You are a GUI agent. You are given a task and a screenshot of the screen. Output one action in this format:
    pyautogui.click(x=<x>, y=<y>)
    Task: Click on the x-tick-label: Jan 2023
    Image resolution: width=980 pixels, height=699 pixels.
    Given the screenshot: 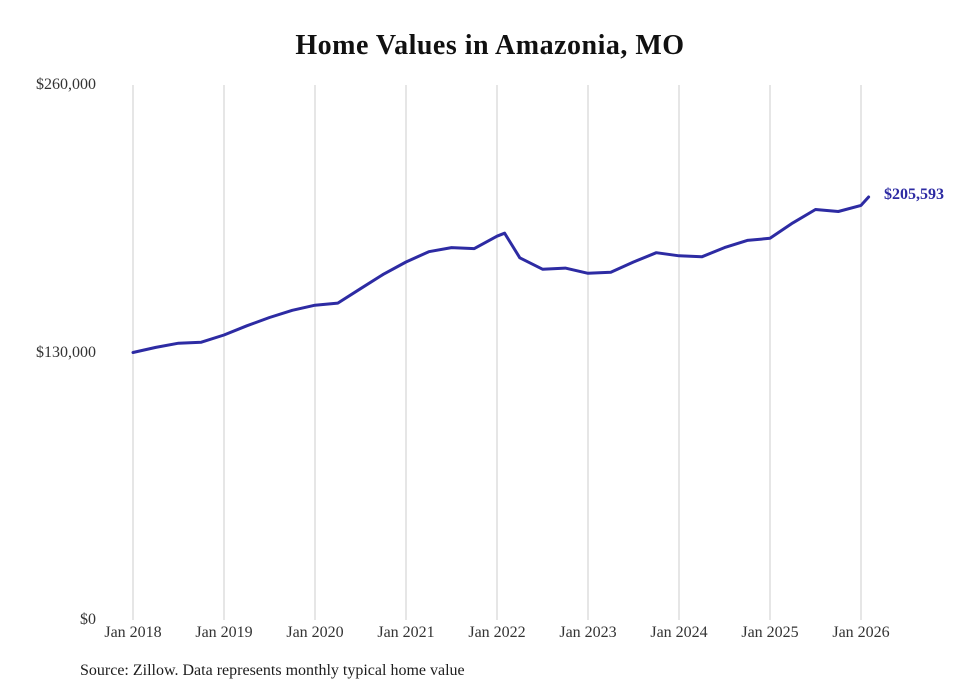 What is the action you would take?
    pyautogui.click(x=588, y=632)
    